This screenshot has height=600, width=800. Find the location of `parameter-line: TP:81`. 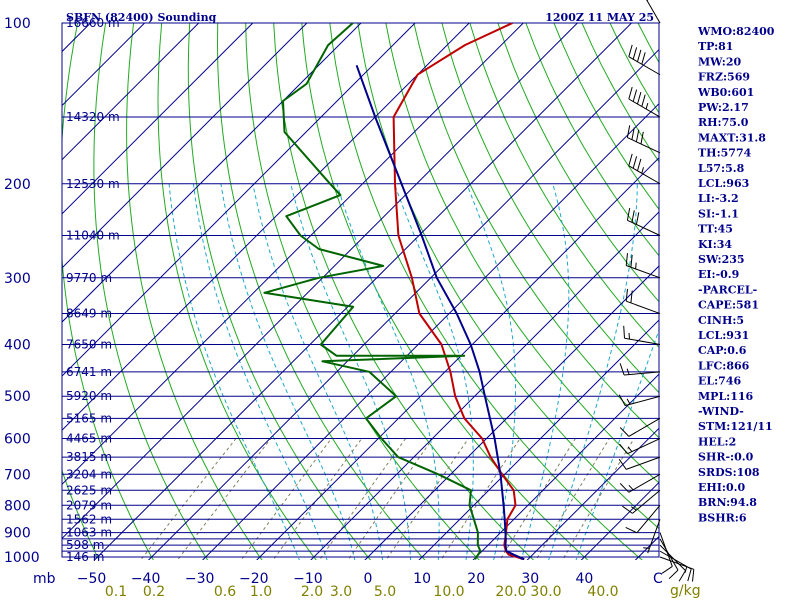

parameter-line: TP:81 is located at coordinates (715, 46).